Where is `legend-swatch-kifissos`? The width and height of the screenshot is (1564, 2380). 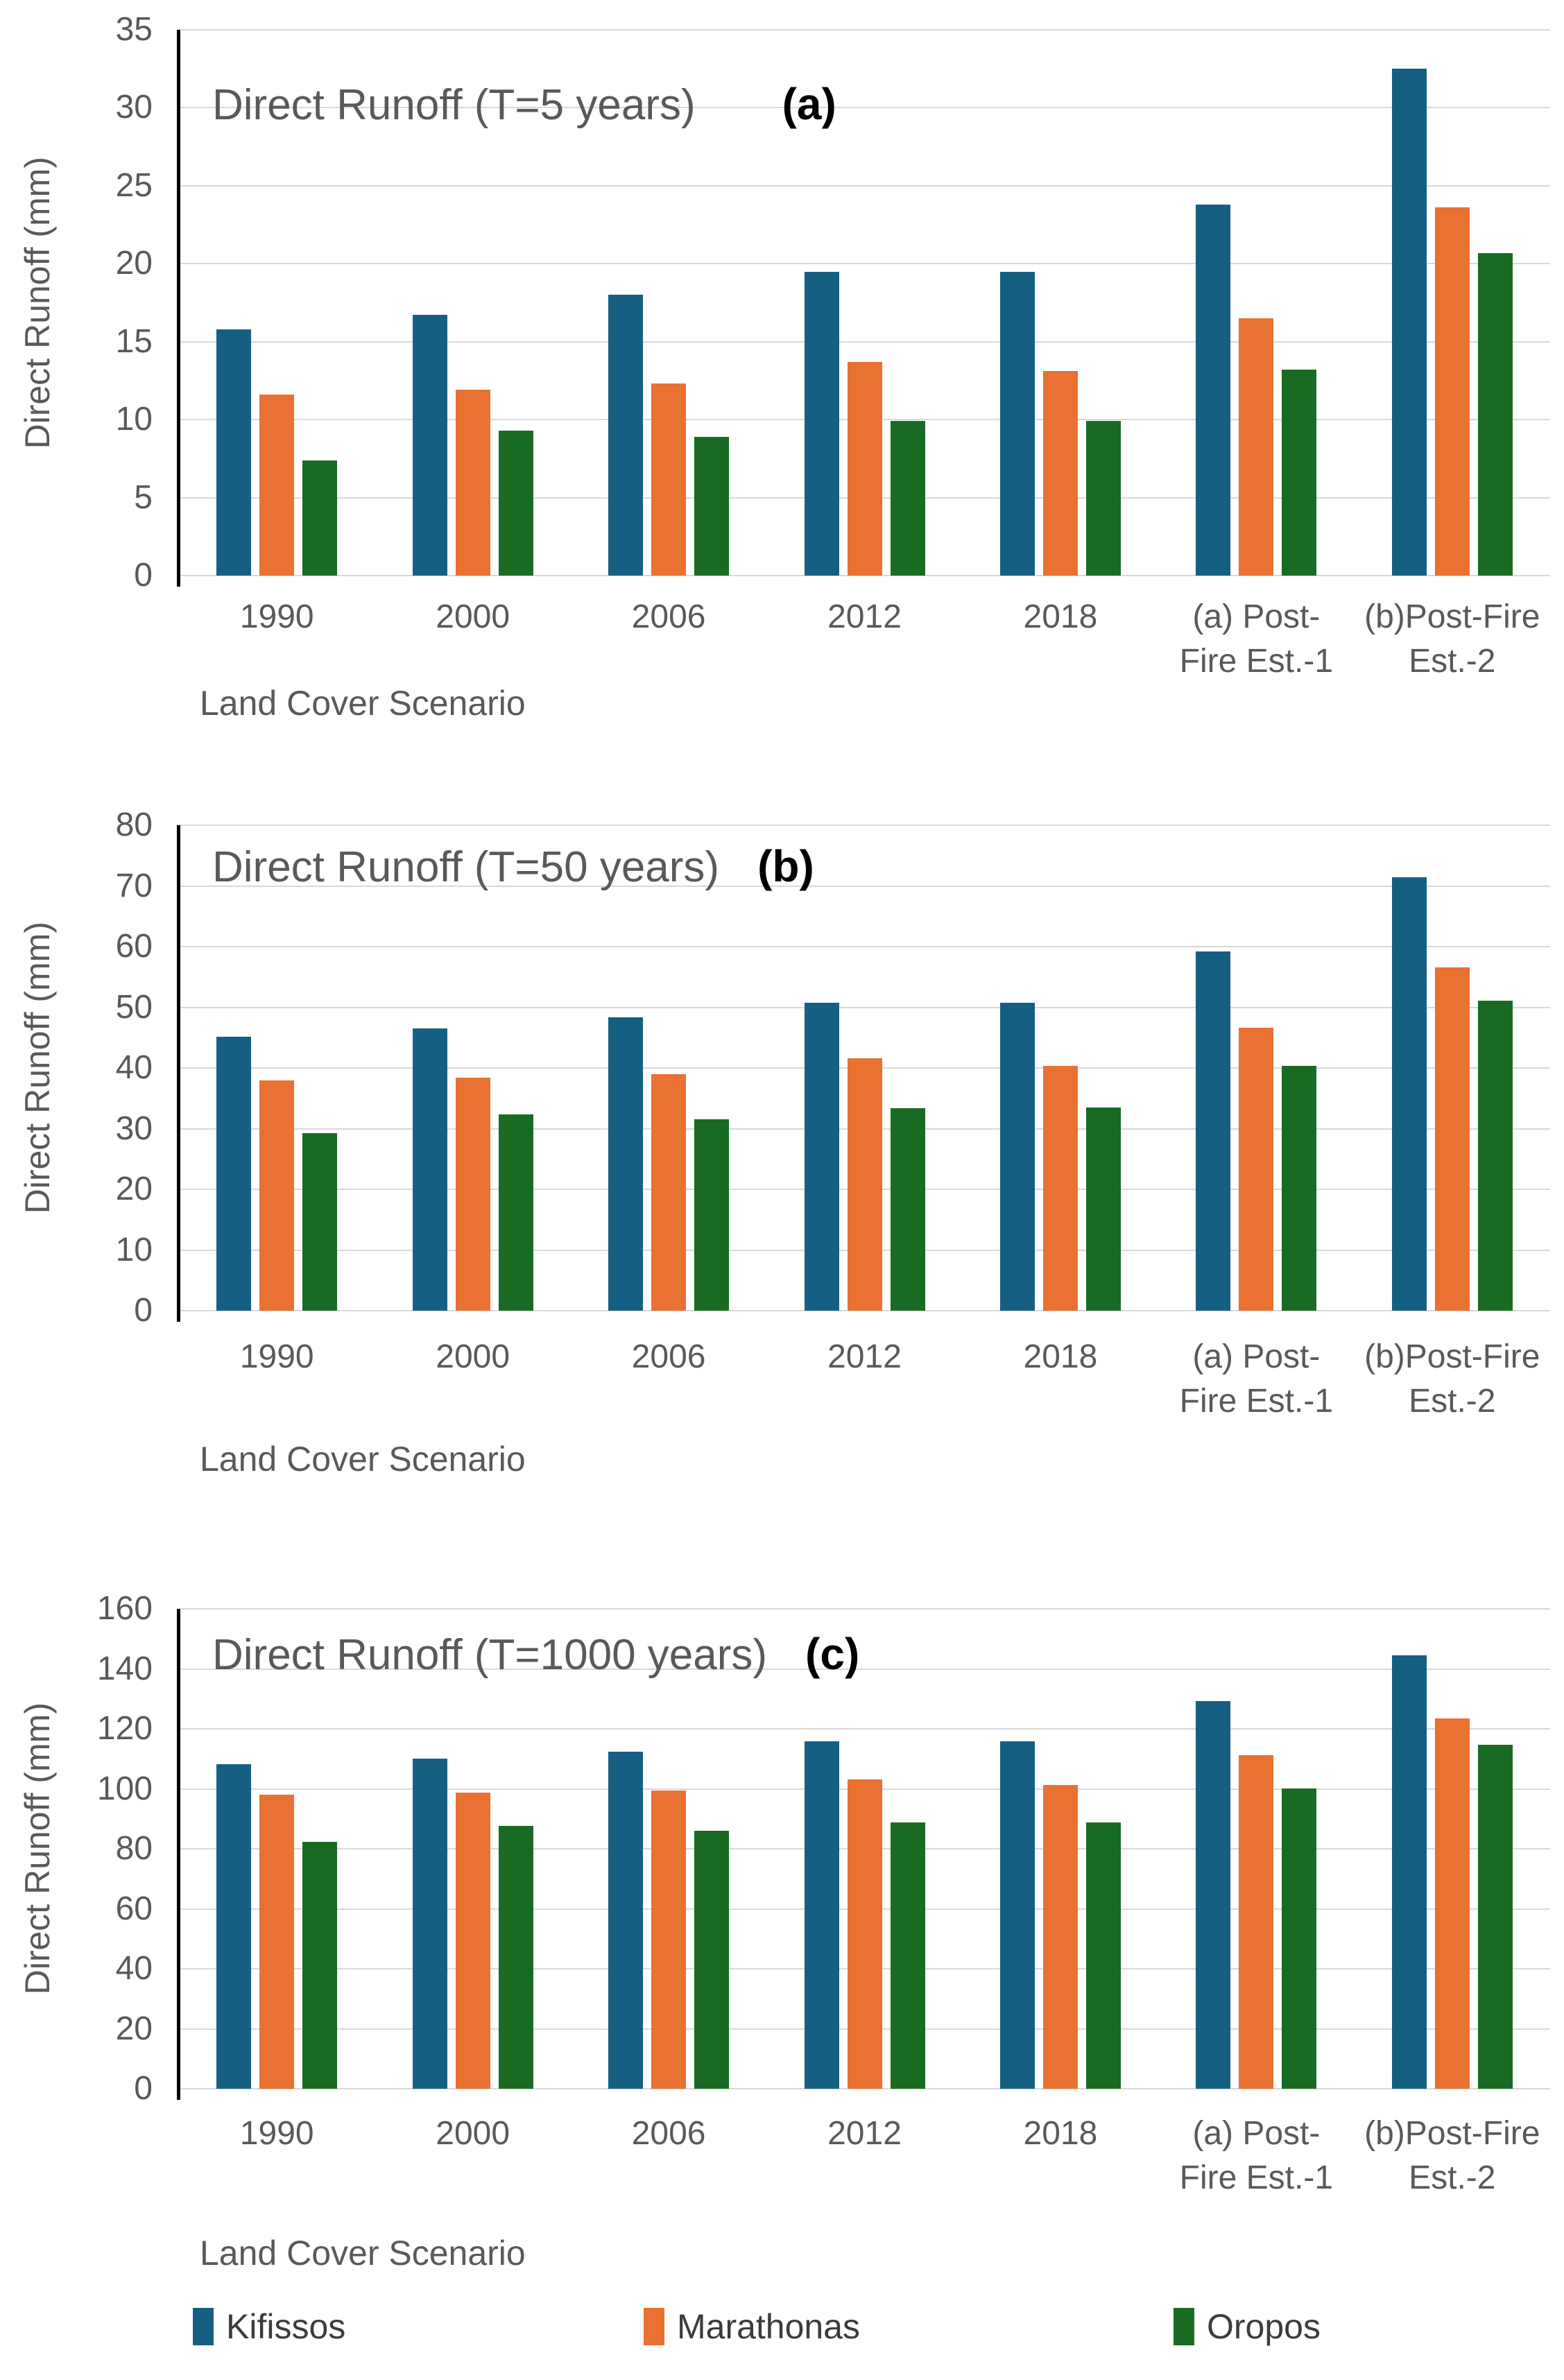
legend-swatch-kifissos is located at coordinates (204, 2326).